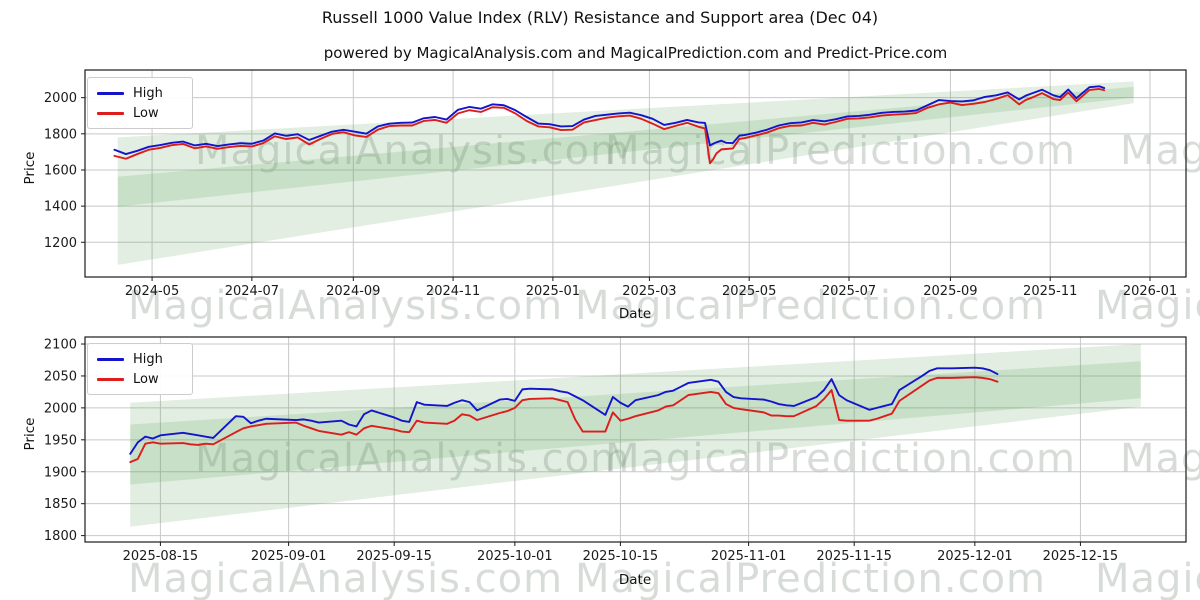 The height and width of the screenshot is (600, 1200). What do you see at coordinates (515, 556) in the screenshot?
I see `x-tick-label: 2025-10-01` at bounding box center [515, 556].